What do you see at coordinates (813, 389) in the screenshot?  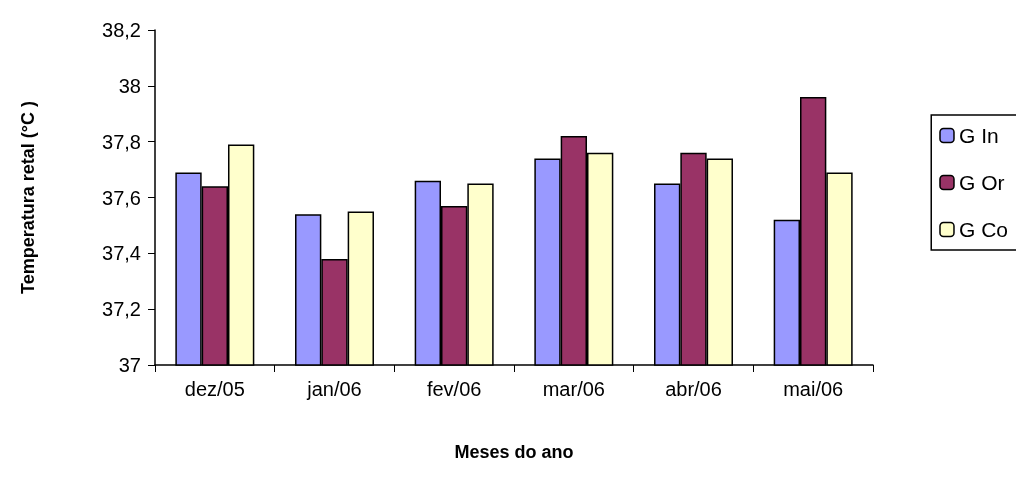 I see `x-tick-label: mai/06` at bounding box center [813, 389].